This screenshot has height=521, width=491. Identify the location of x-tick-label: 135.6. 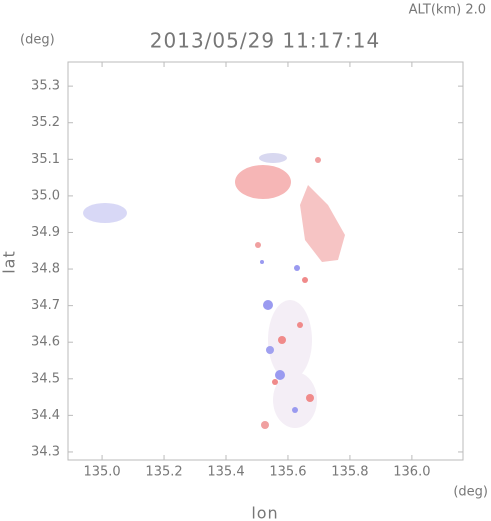
(287, 472).